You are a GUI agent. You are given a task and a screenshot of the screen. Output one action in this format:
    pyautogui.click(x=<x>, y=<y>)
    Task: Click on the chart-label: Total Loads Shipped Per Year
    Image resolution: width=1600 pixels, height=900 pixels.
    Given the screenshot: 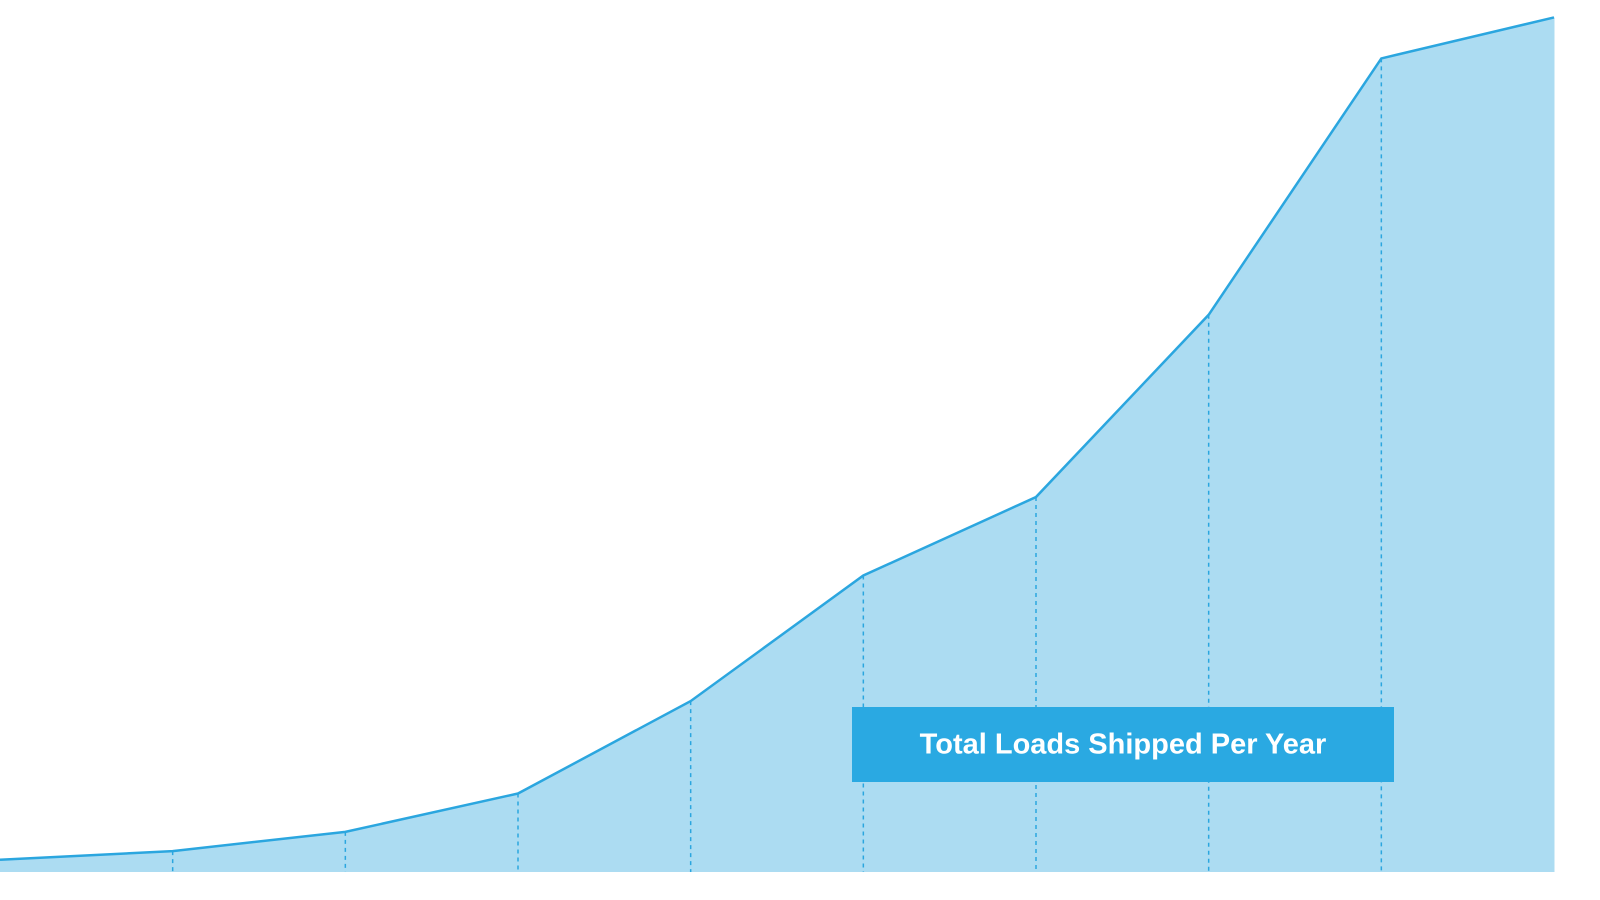 What is the action you would take?
    pyautogui.click(x=1123, y=745)
    